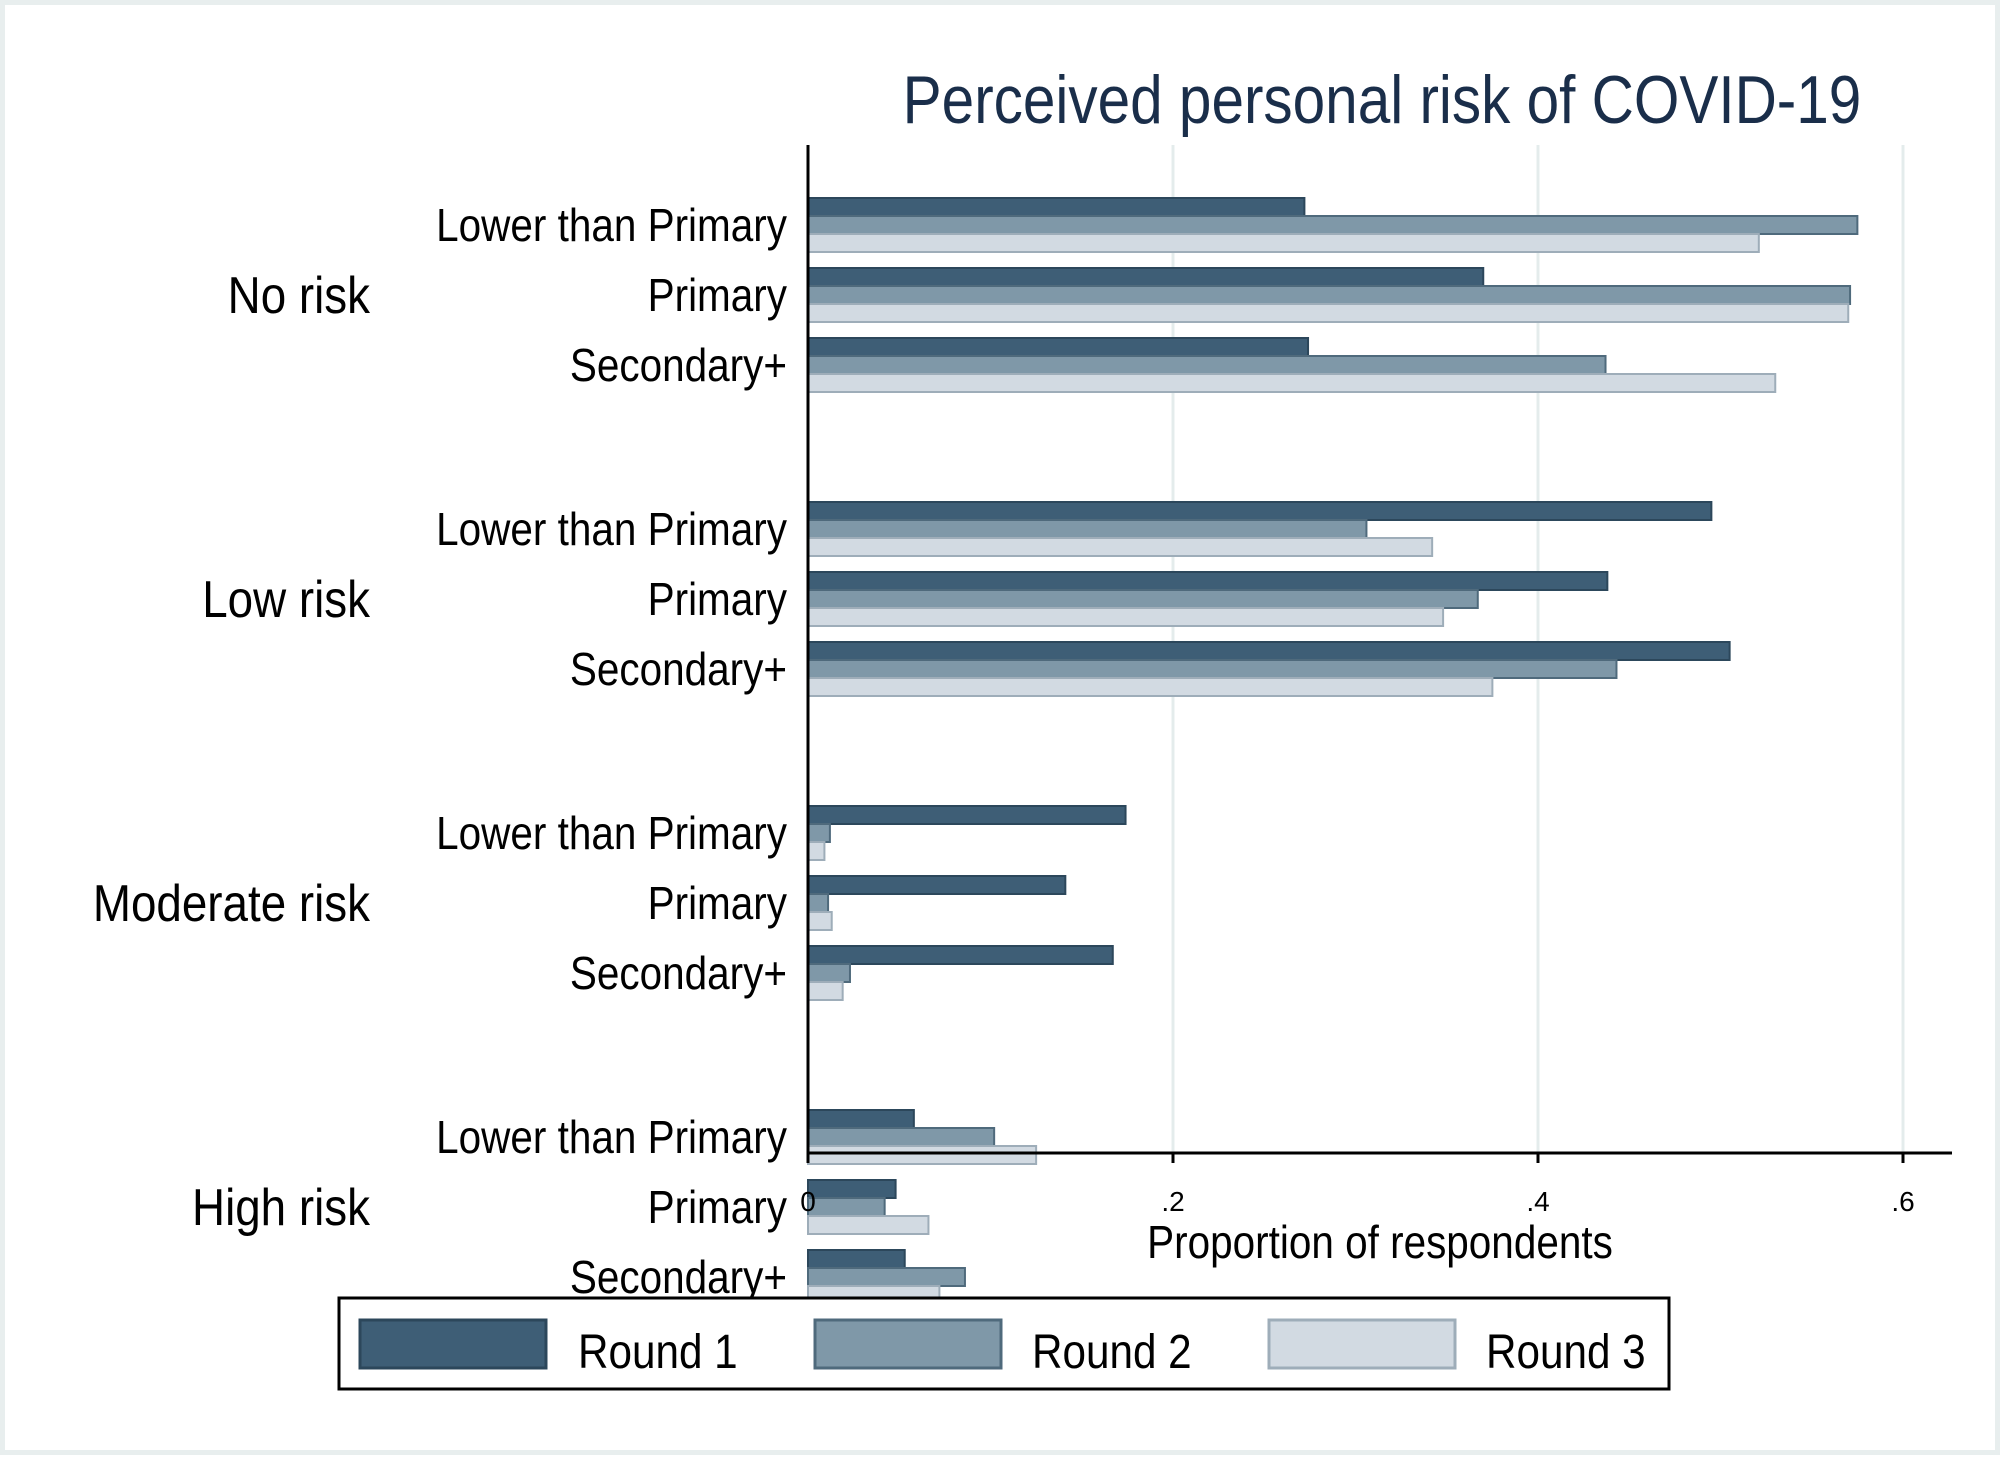 The height and width of the screenshot is (1460, 2000). Describe the element at coordinates (1537, 1201) in the screenshot. I see `x-tick-label: .4` at that location.